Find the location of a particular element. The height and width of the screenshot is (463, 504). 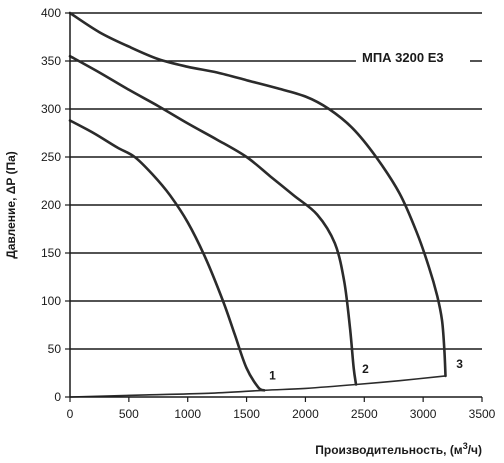

x-axis-label: Производительность, (м3/ч) is located at coordinates (398, 449).